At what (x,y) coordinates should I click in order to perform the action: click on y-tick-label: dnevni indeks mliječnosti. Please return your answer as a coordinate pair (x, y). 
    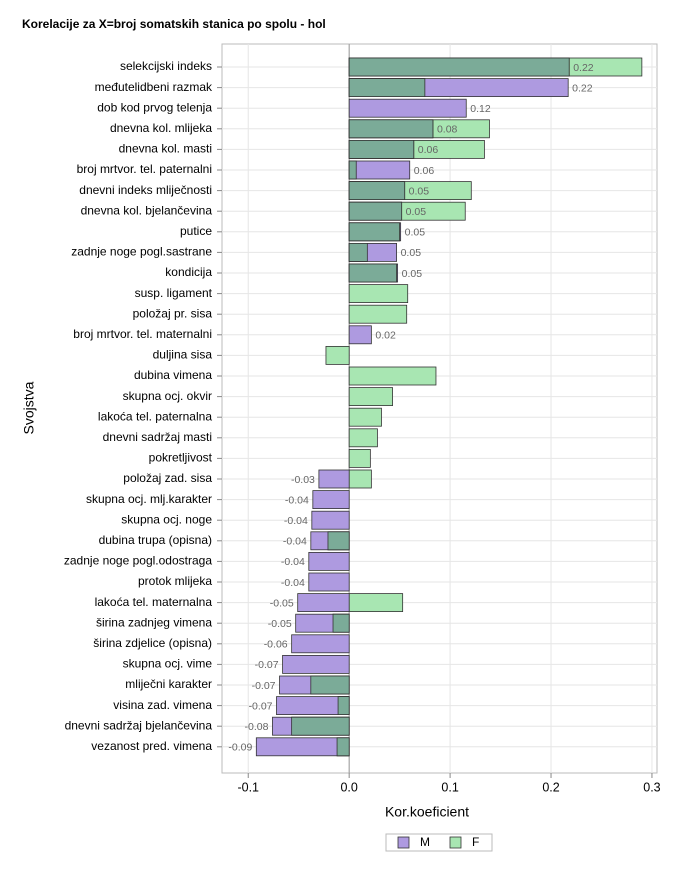
    Looking at the image, I should click on (145, 190).